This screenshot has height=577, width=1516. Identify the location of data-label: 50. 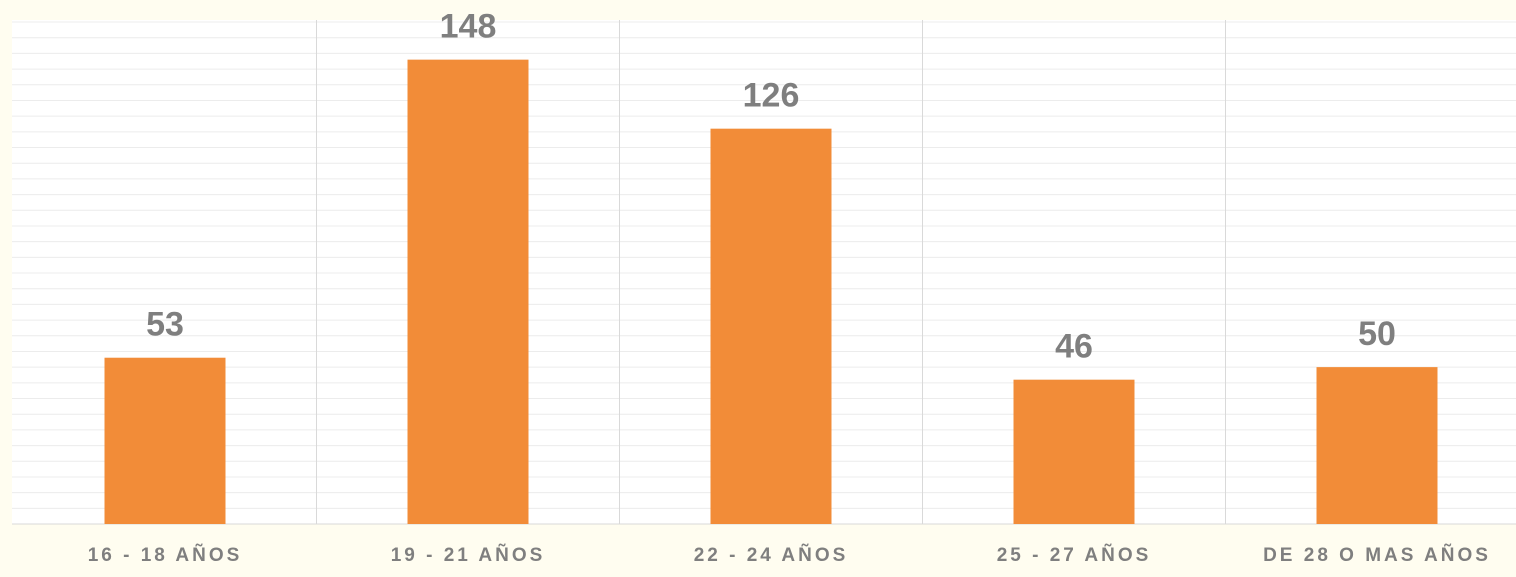
(1377, 334).